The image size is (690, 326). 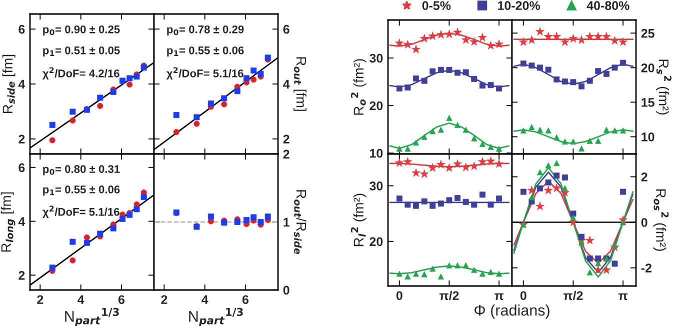 What do you see at coordinates (648, 102) in the screenshot?
I see `y-tick-label: 15` at bounding box center [648, 102].